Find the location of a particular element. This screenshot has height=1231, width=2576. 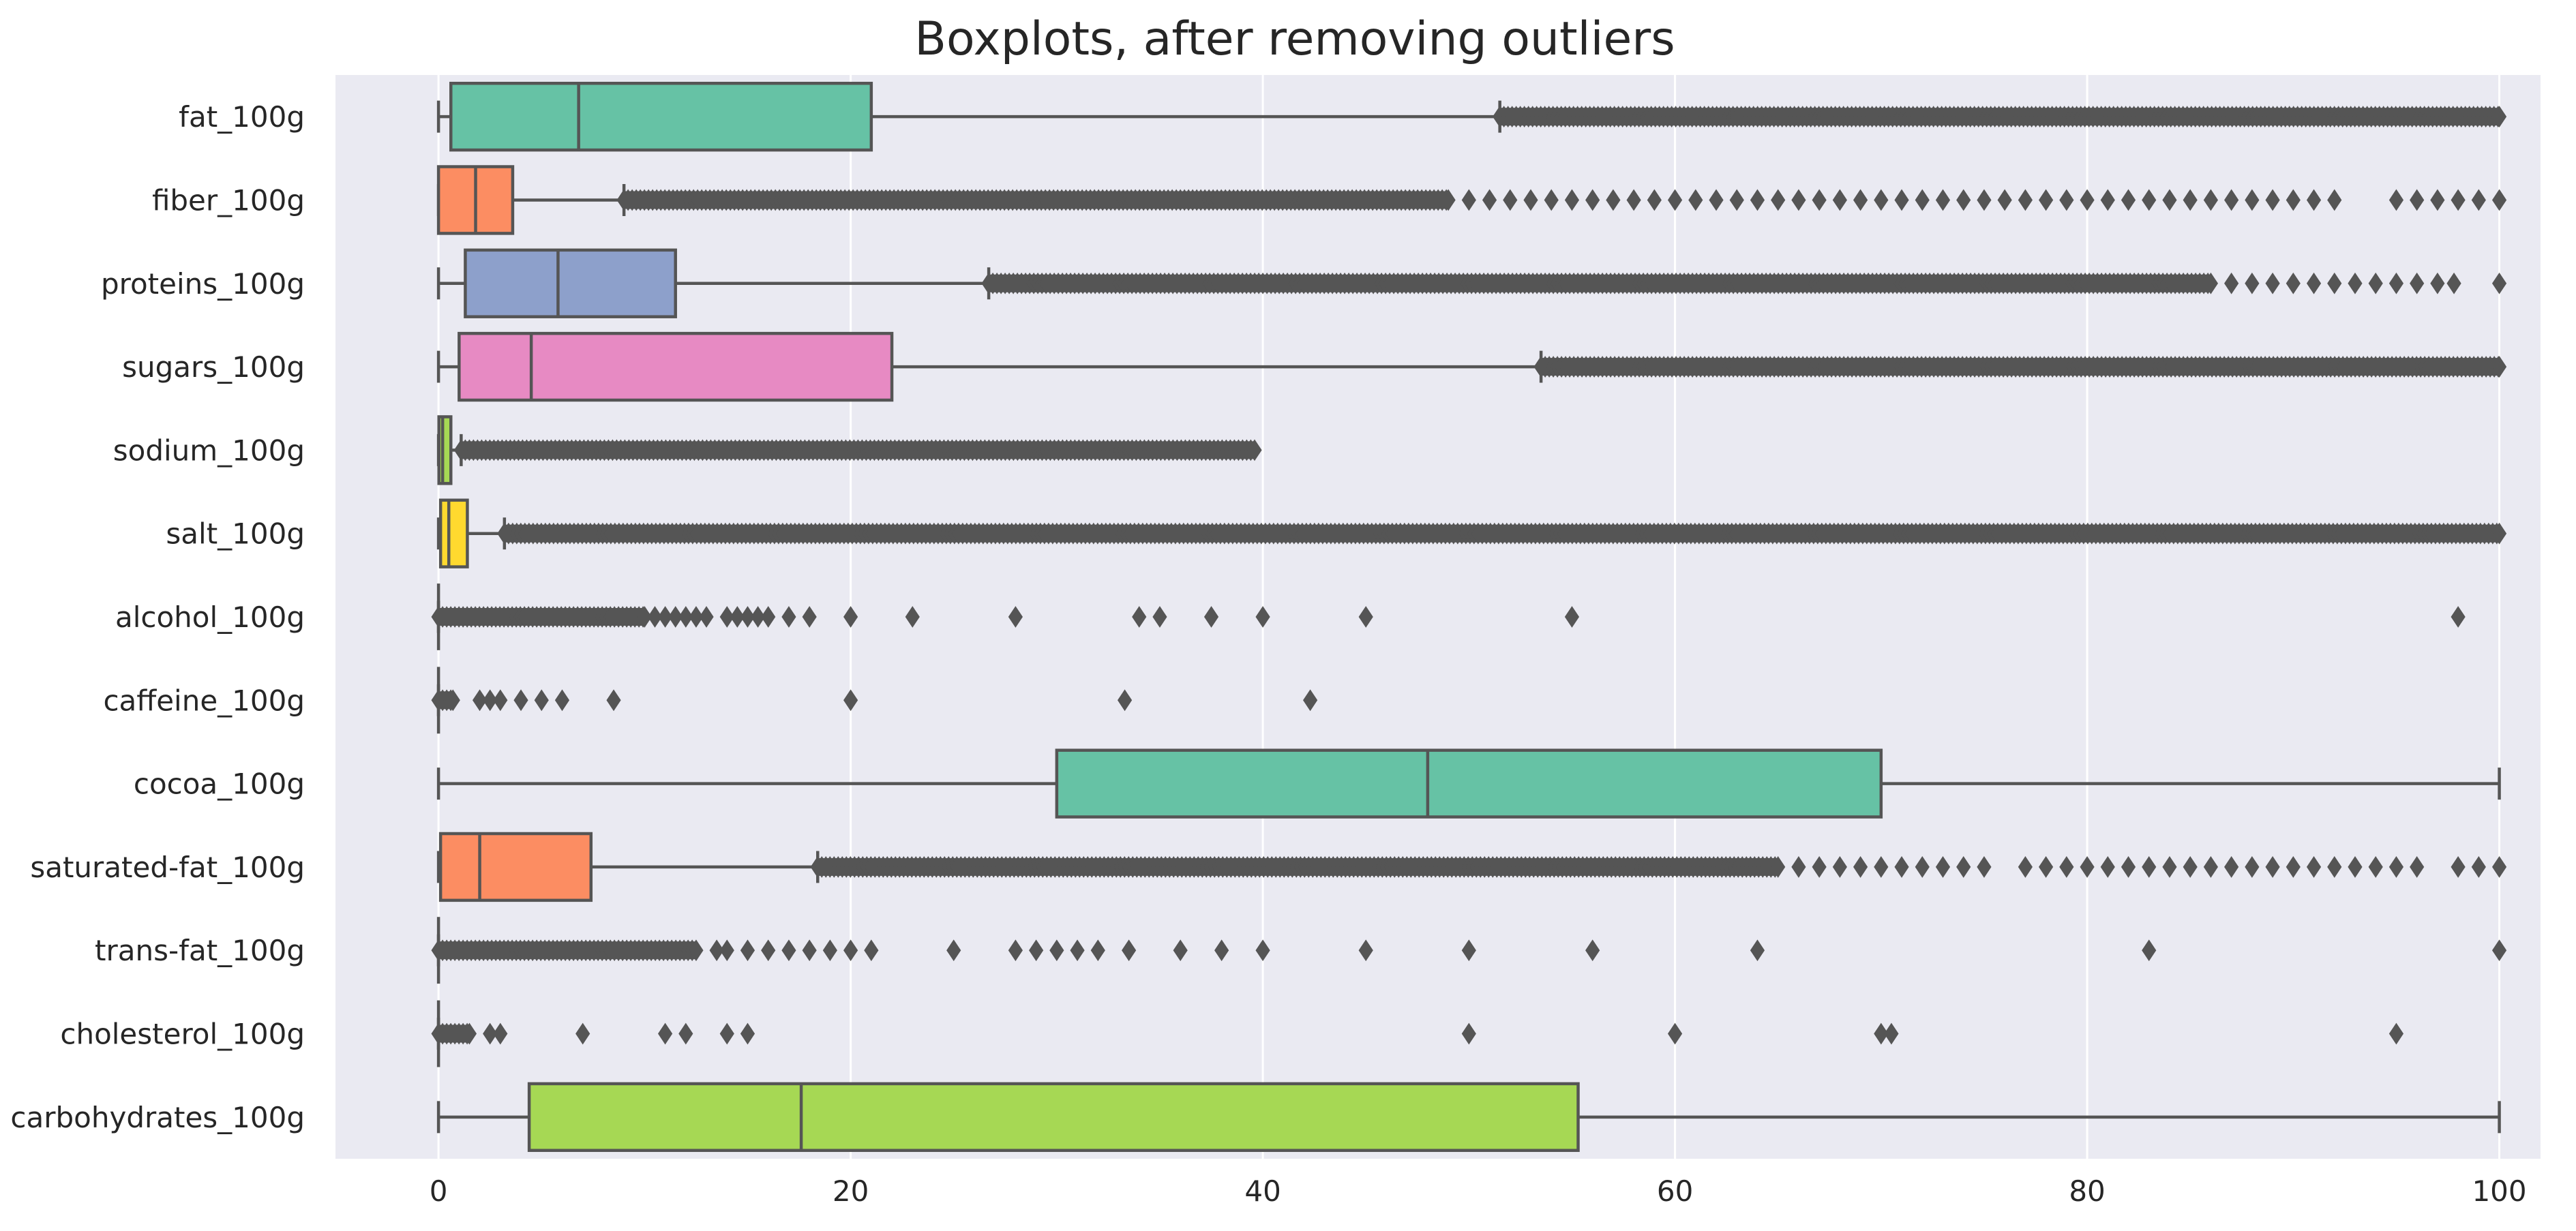

y-tick-label-alcohol_100g: alcohol_100g is located at coordinates (210, 617).